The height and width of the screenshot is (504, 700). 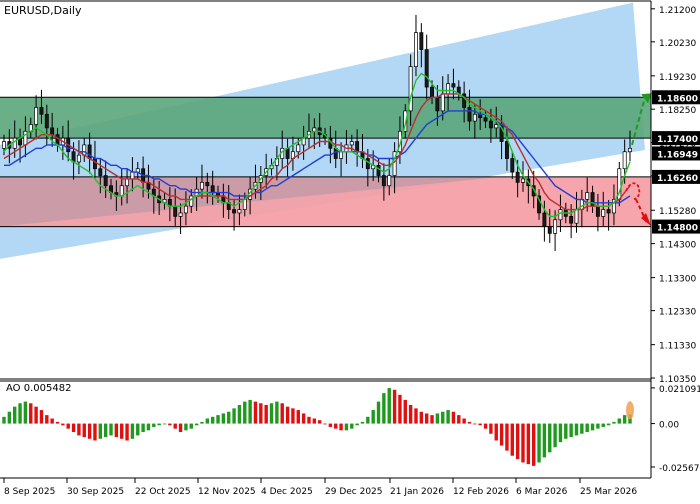 What do you see at coordinates (481, 492) in the screenshot?
I see `time-tick-label: 12 Feb 2026` at bounding box center [481, 492].